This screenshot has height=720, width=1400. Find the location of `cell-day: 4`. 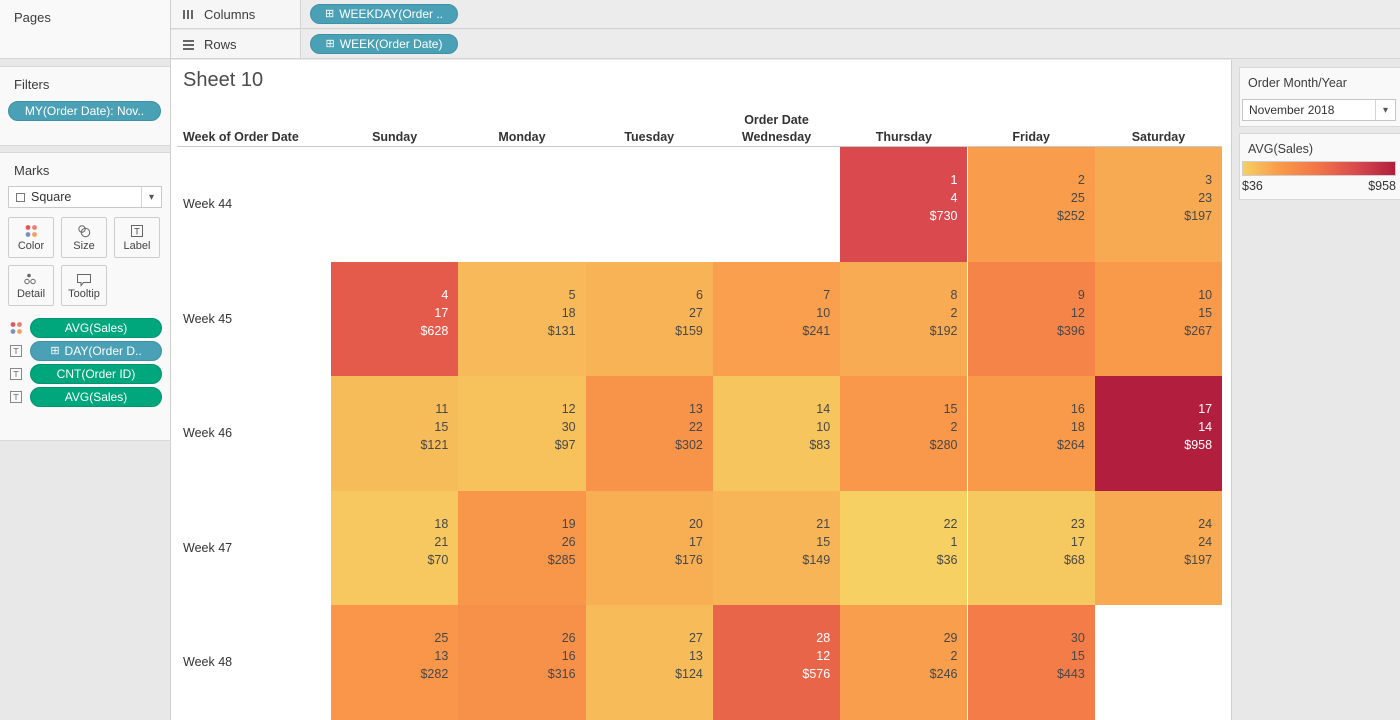

cell-day: 4 is located at coordinates (445, 294).